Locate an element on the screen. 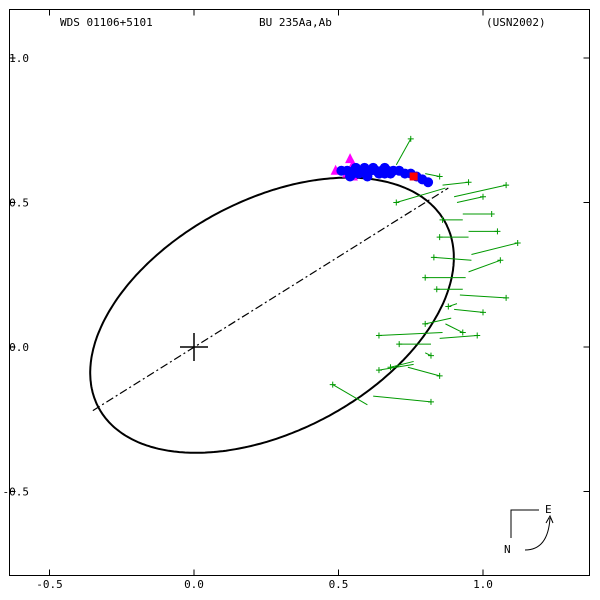  compass-bracket is located at coordinates (524, 523).